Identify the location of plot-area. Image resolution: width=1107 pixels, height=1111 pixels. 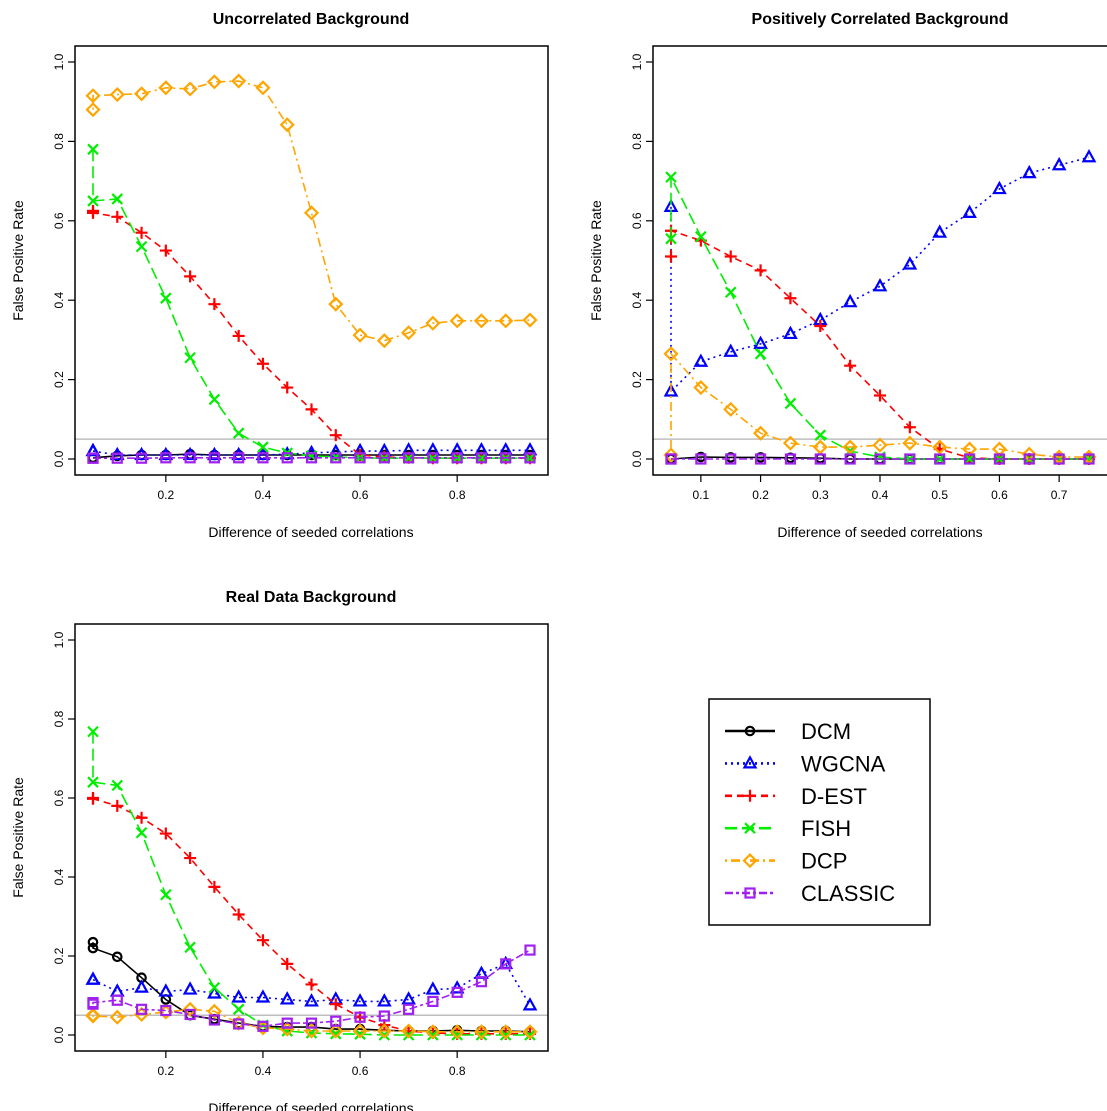
(880, 306).